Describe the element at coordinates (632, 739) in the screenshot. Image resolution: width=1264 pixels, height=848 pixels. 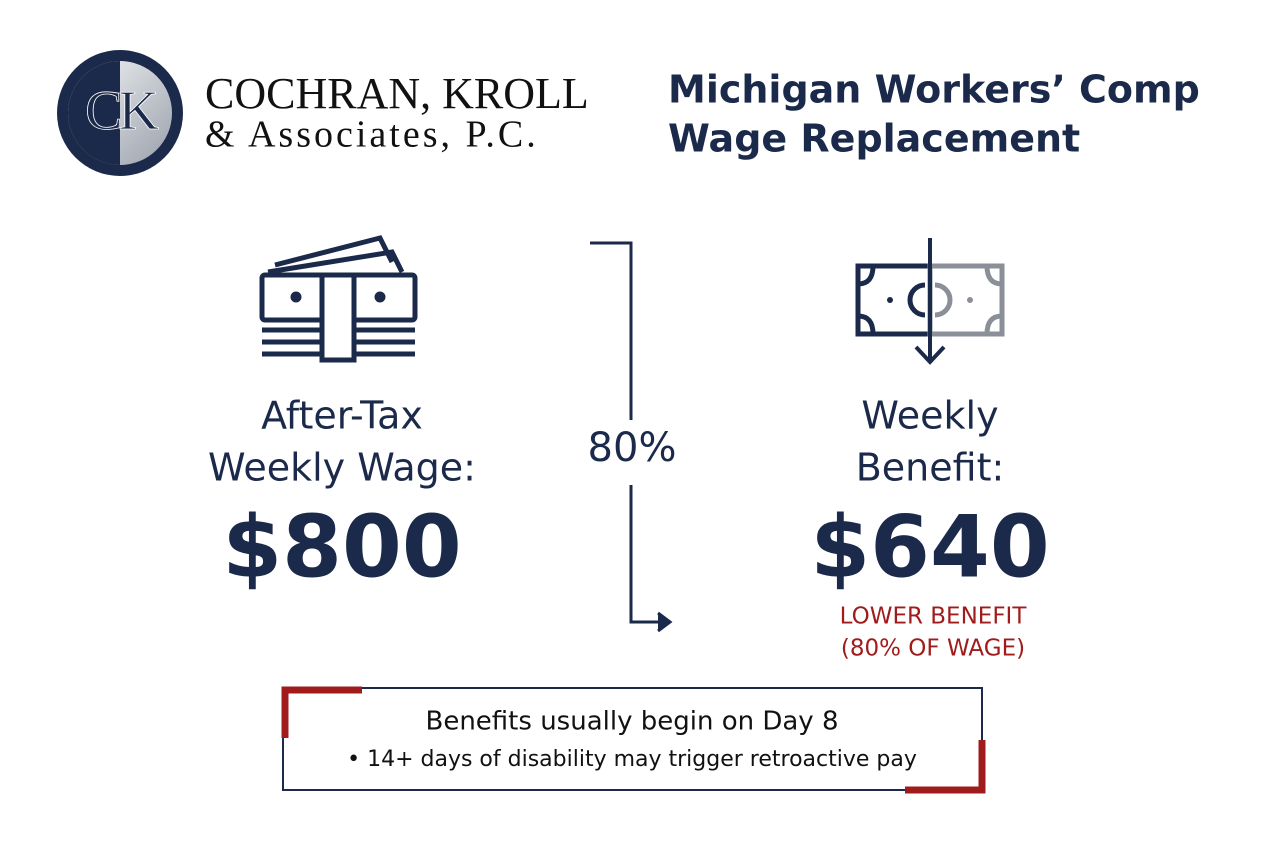
I see `note-box` at that location.